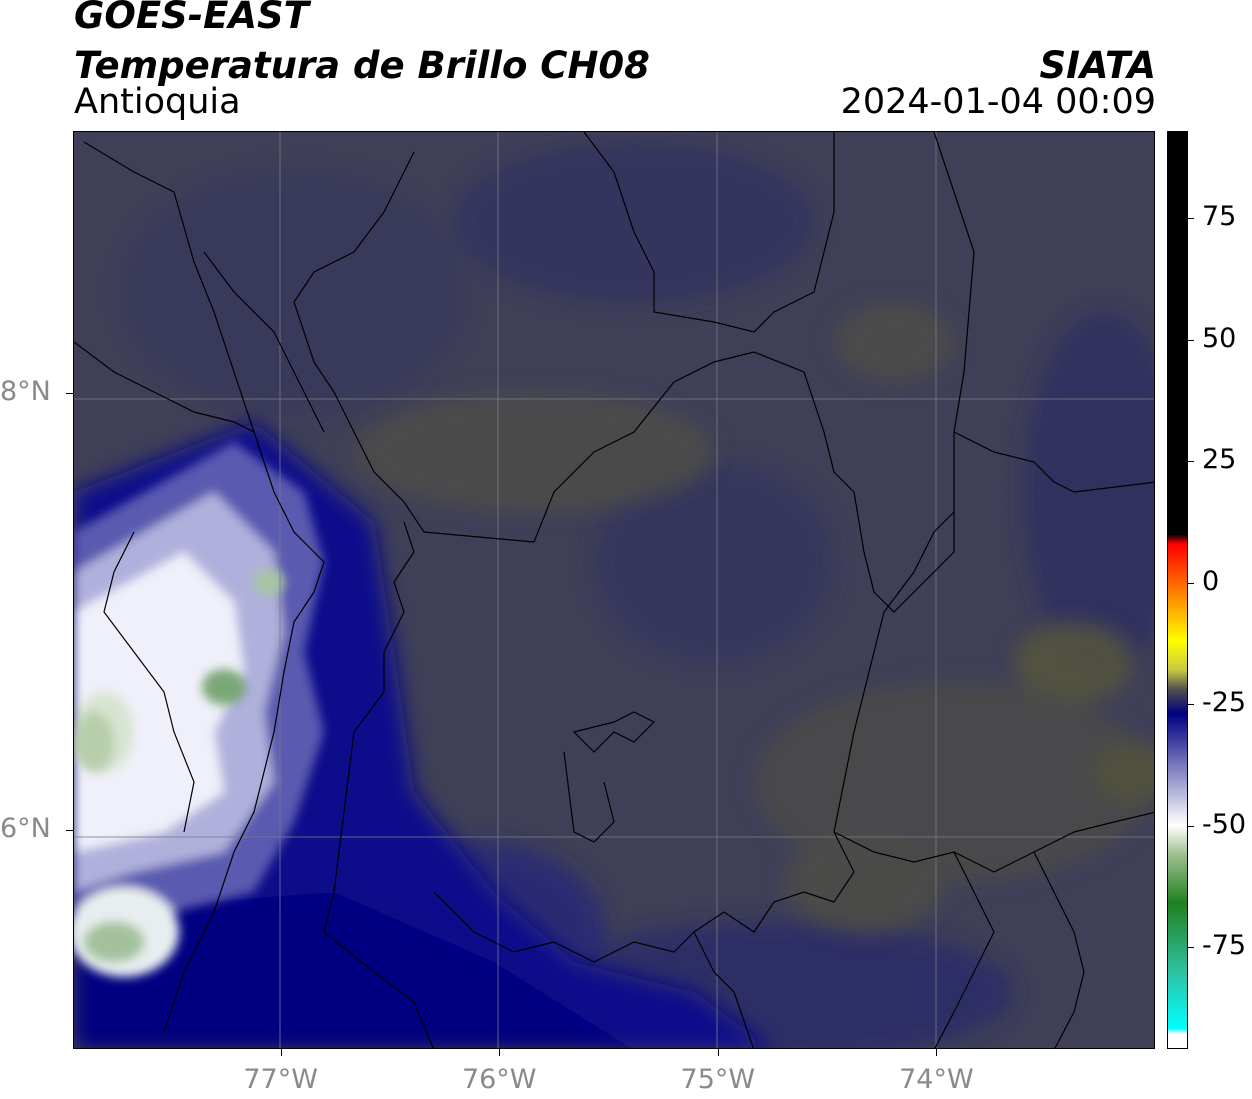 This screenshot has height=1099, width=1252. Describe the element at coordinates (499, 1079) in the screenshot. I see `lon-tick-label: 76°W` at that location.